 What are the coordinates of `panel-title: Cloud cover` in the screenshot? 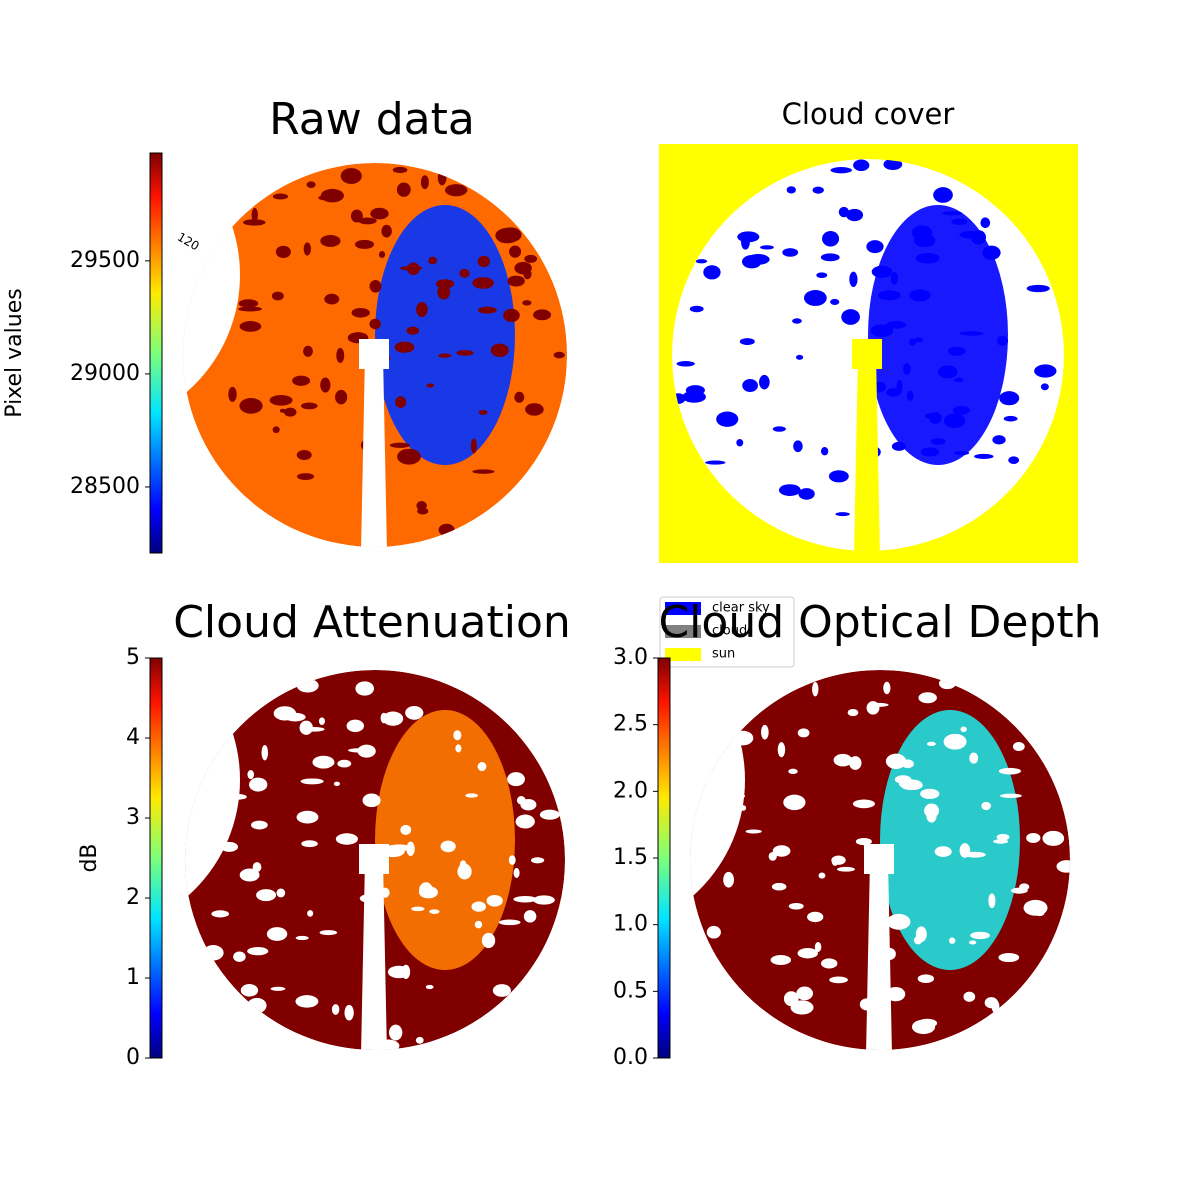 It's located at (868, 114).